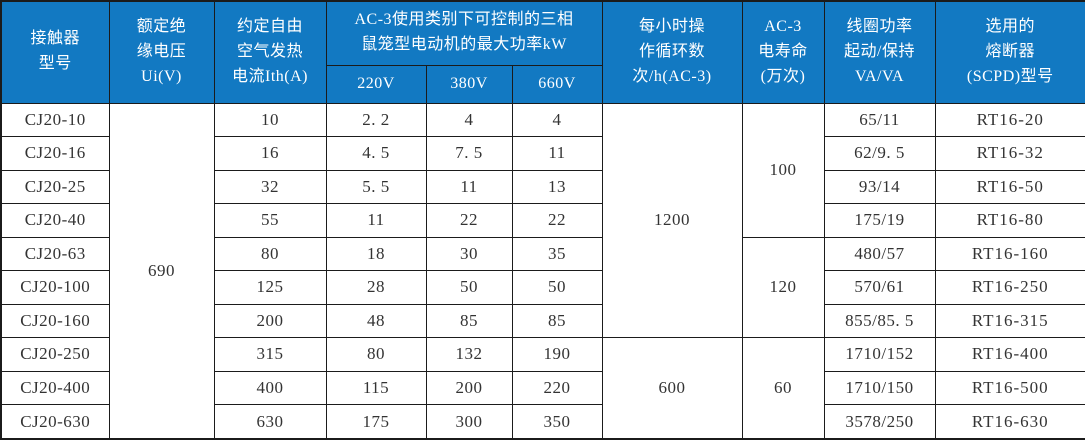 This screenshot has height=440, width=1085. I want to click on header-voltage-220v: 220V, so click(376, 84).